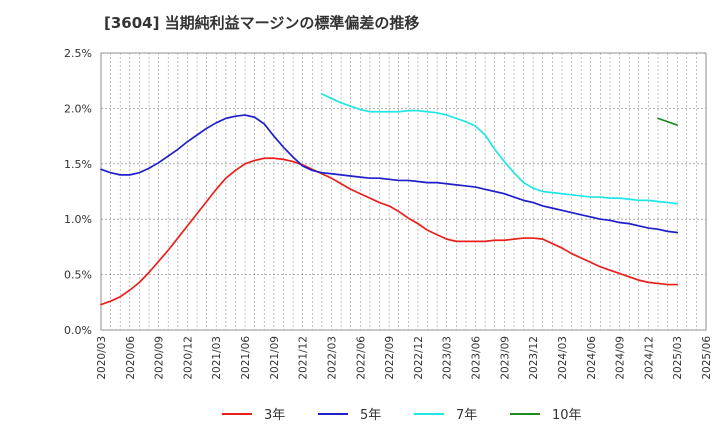 This screenshot has width=720, height=440. I want to click on y-tick-label: 0.5%, so click(78, 275).